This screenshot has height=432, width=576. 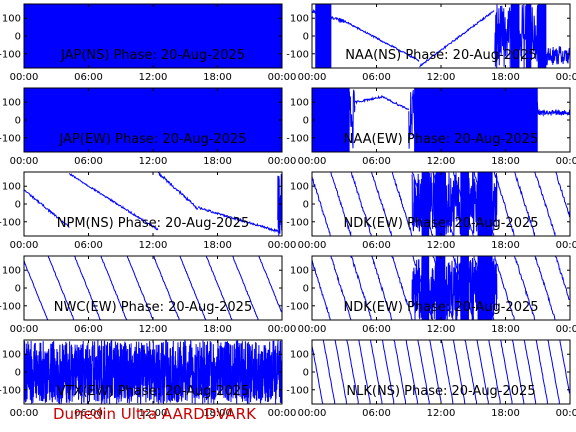 I want to click on chart-title: NWC(EW) Phase: 20-Aug-2025, so click(x=153, y=307).